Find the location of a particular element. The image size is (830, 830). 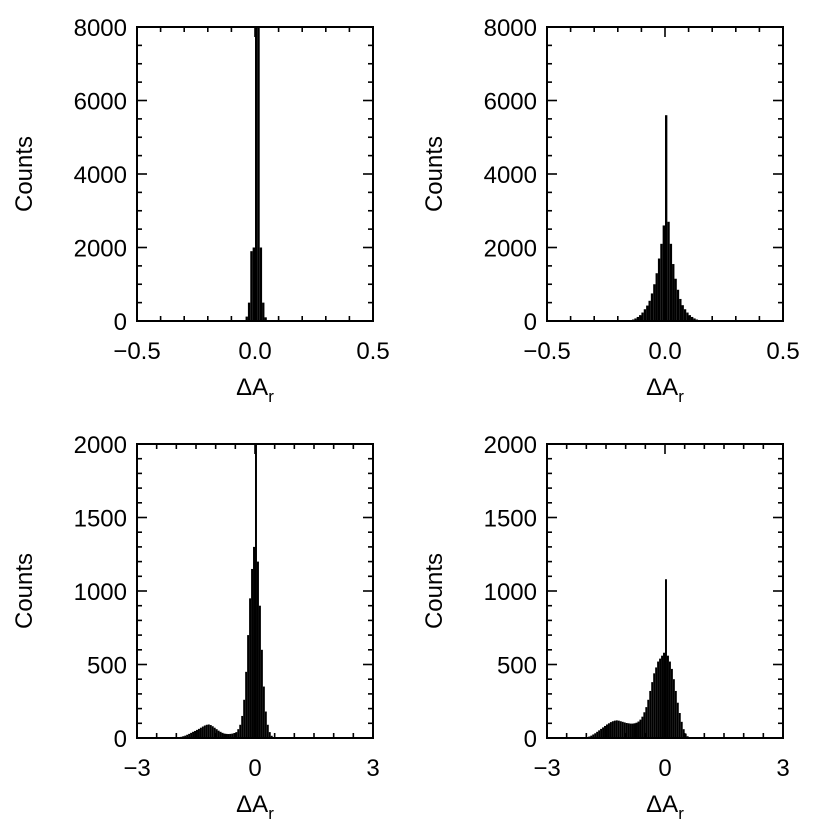

y-tick-label: 6000 is located at coordinates (510, 102).